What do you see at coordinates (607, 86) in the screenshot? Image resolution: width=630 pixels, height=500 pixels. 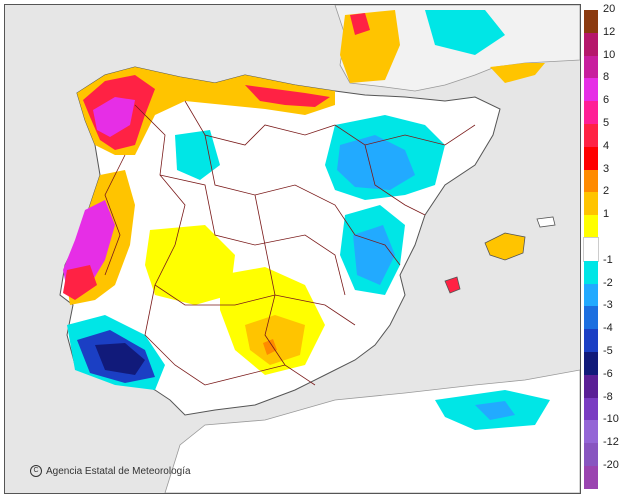 I see `legend-row: 8` at bounding box center [607, 86].